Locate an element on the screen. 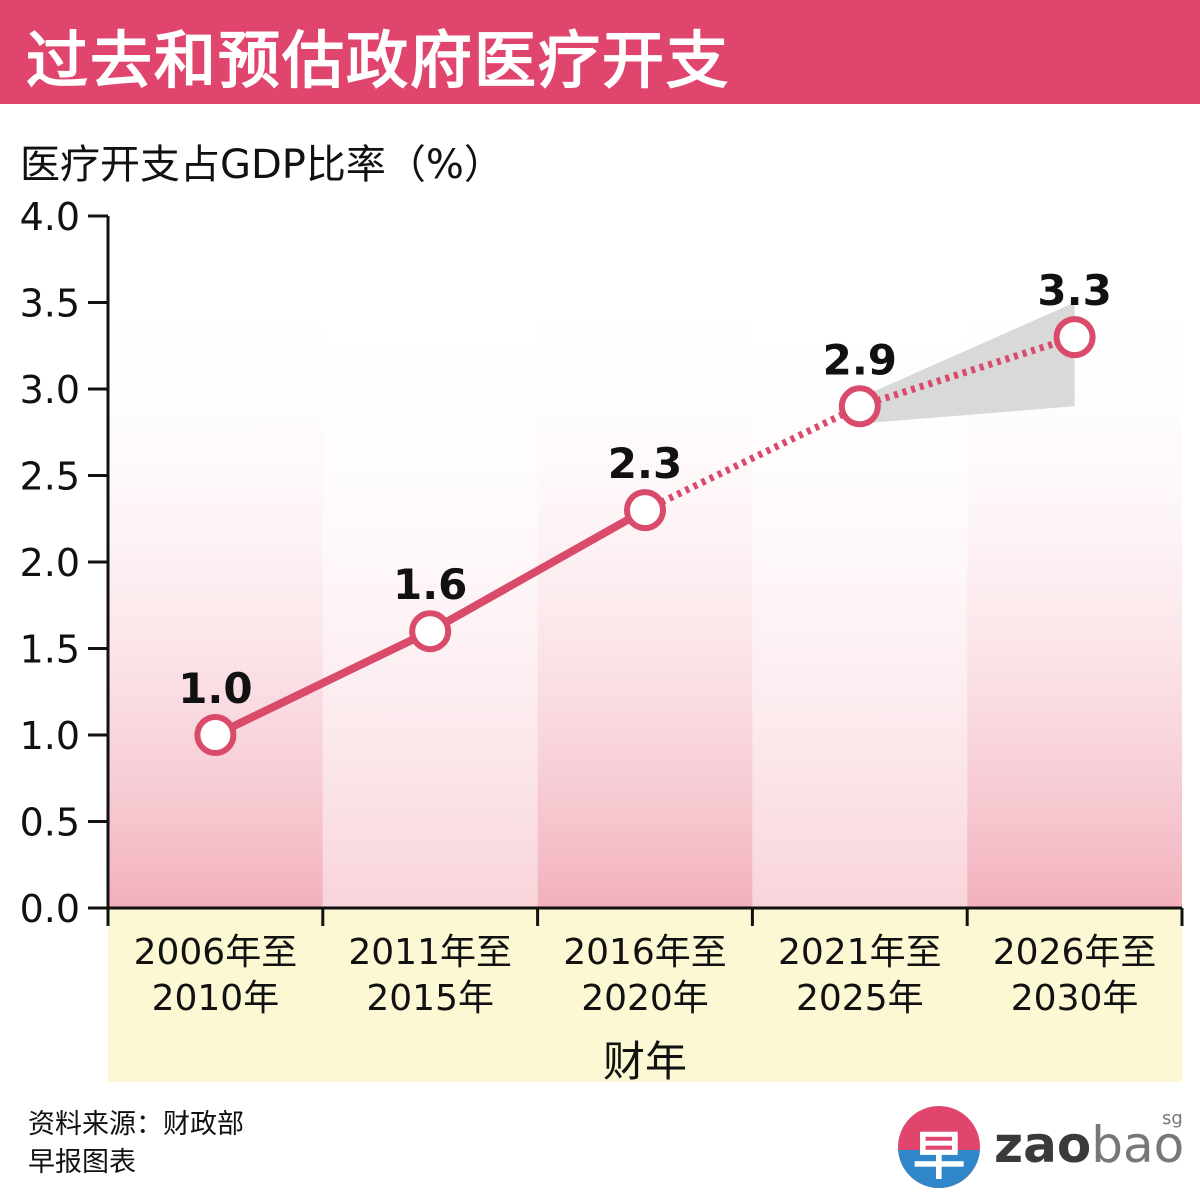 Image resolution: width=1200 pixels, height=1200 pixels. y-tick-label: 1.0 is located at coordinates (50, 736).